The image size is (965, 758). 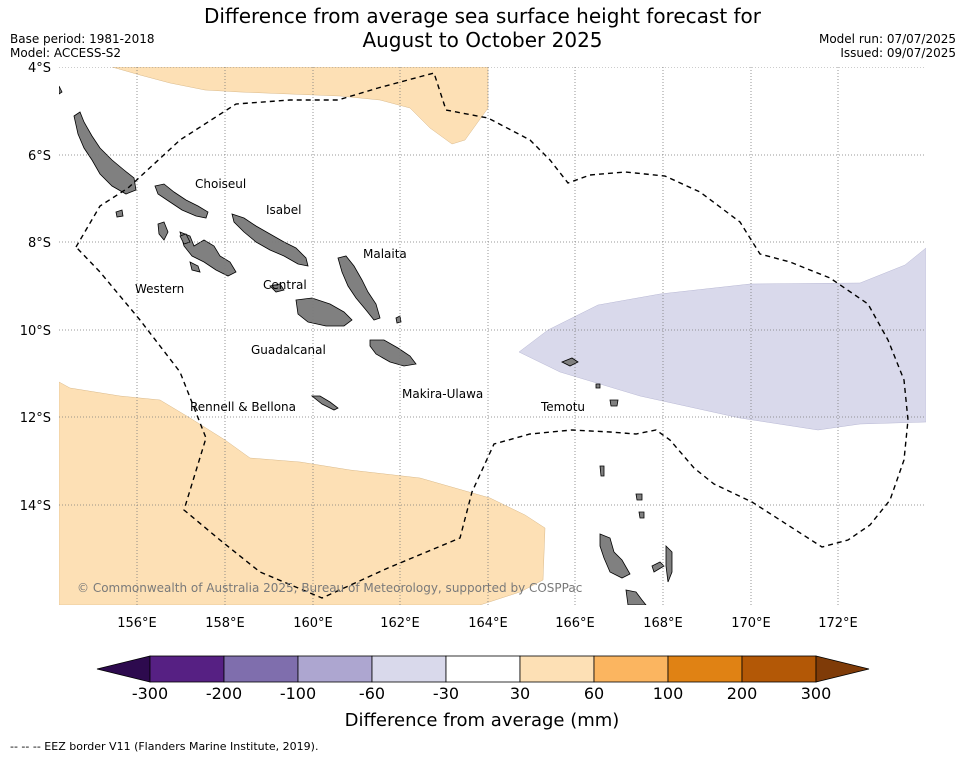 I want to click on lon-label-164e: 164°E, so click(x=488, y=623).